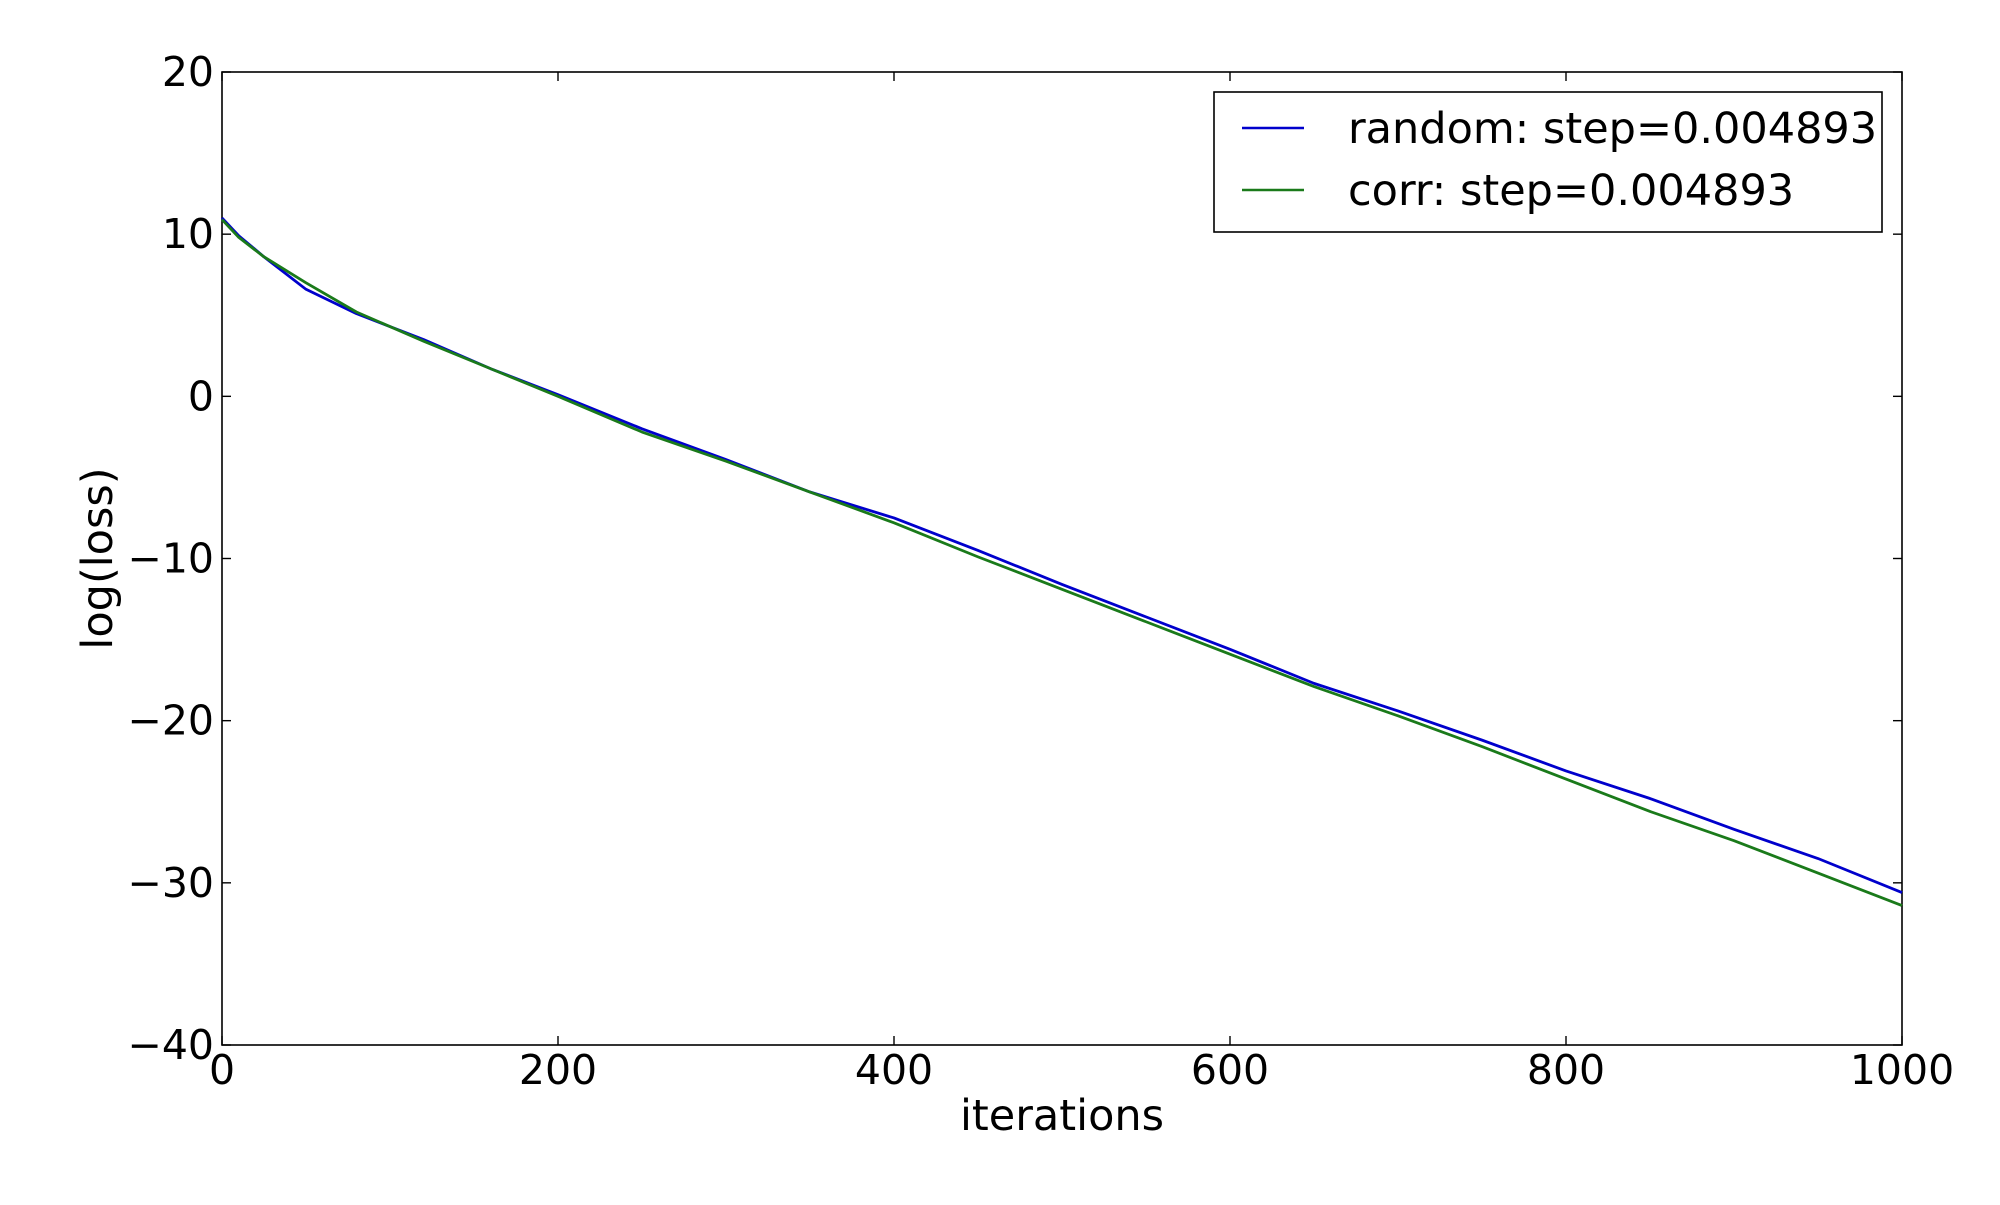 This screenshot has width=2000, height=1205. I want to click on legend-label-random: random: step=0.004893, so click(1612, 129).